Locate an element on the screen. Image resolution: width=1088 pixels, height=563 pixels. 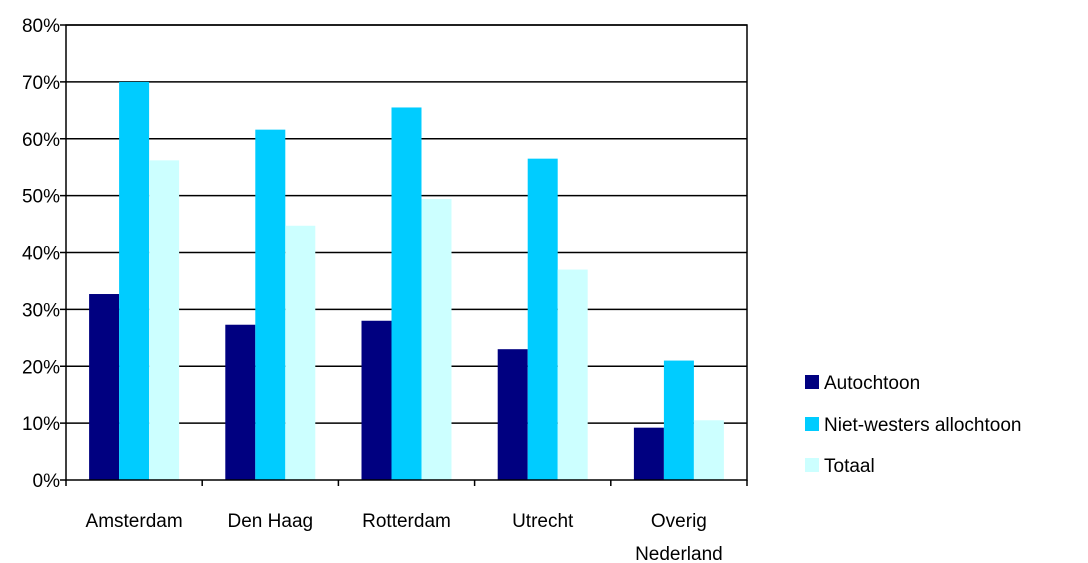
x-tick-label: Rotterdam is located at coordinates (406, 521).